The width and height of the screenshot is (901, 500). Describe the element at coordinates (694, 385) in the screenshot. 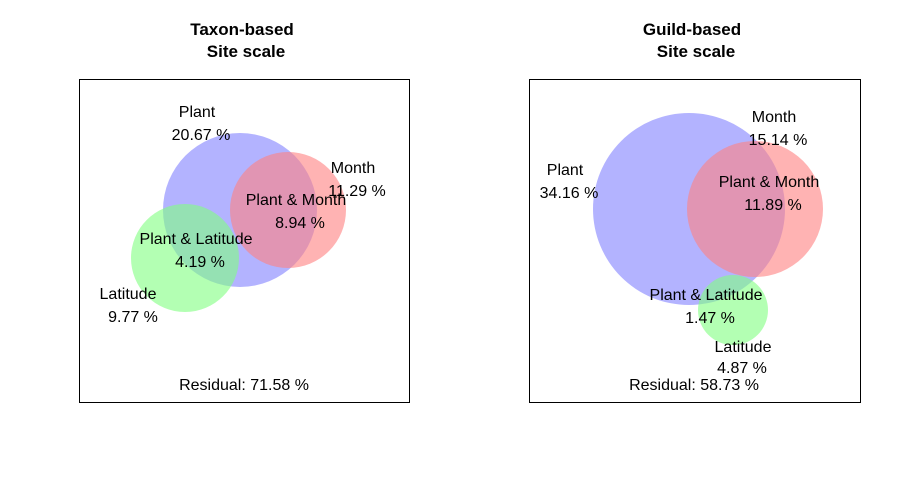

I see `residual-label: Residual: 58.73 %` at that location.